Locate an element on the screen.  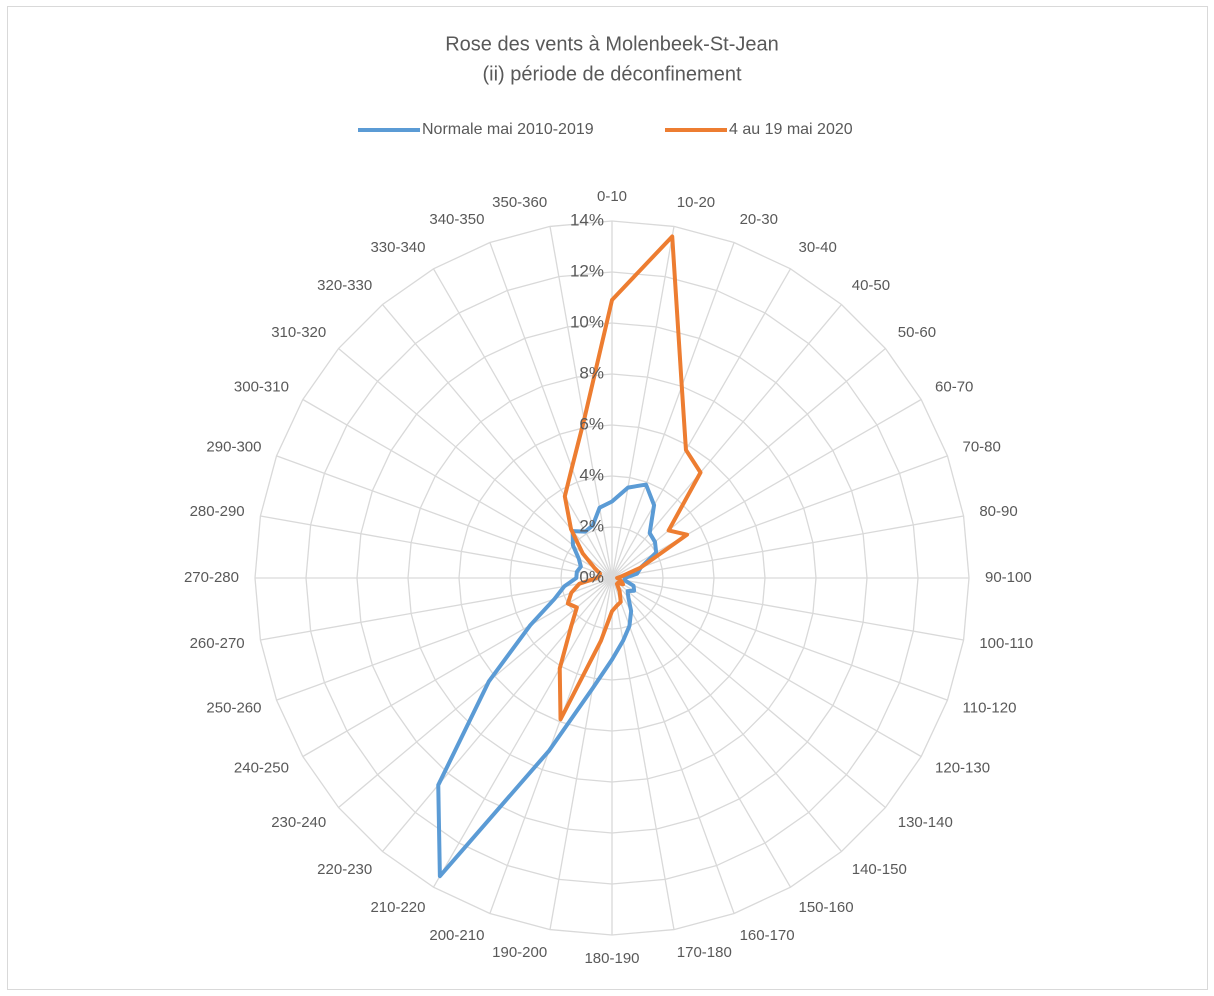
category-label: 350-360 is located at coordinates (519, 202).